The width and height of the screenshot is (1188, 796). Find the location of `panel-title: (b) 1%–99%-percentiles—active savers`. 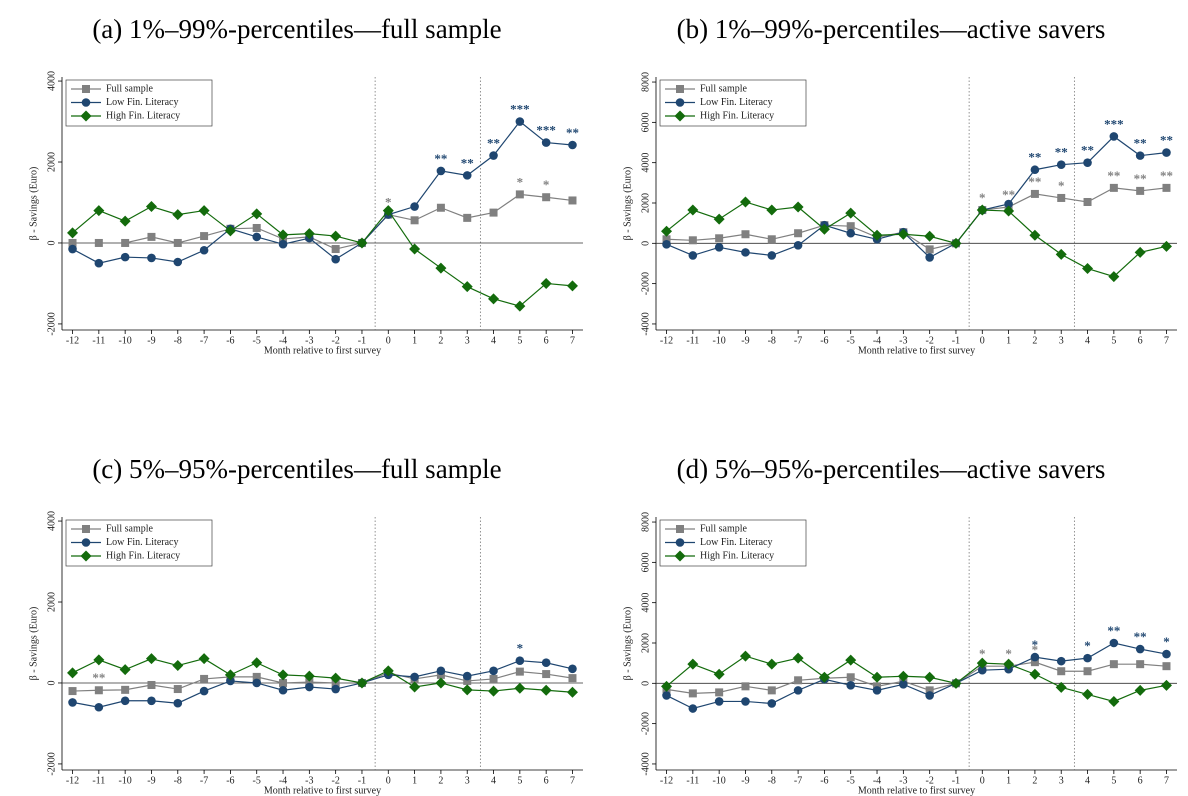

panel-title: (b) 1%–99%-percentiles—active savers is located at coordinates (891, 29).